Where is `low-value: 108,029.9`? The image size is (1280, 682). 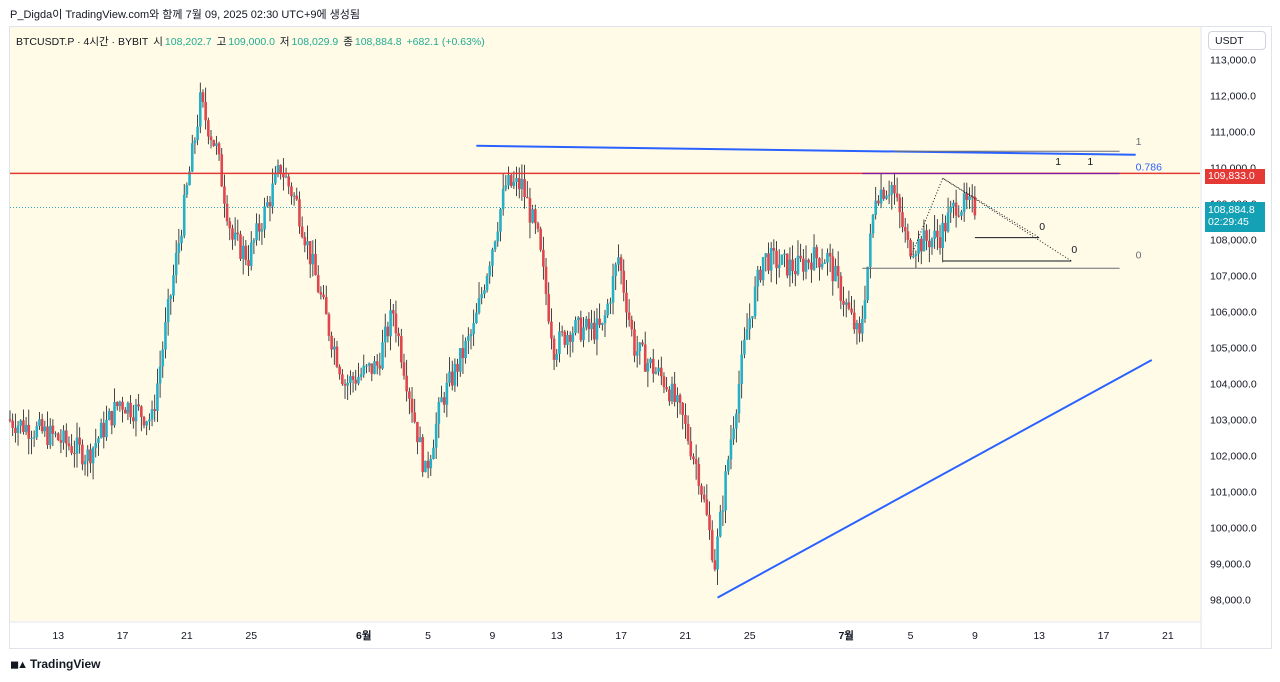 low-value: 108,029.9 is located at coordinates (315, 42).